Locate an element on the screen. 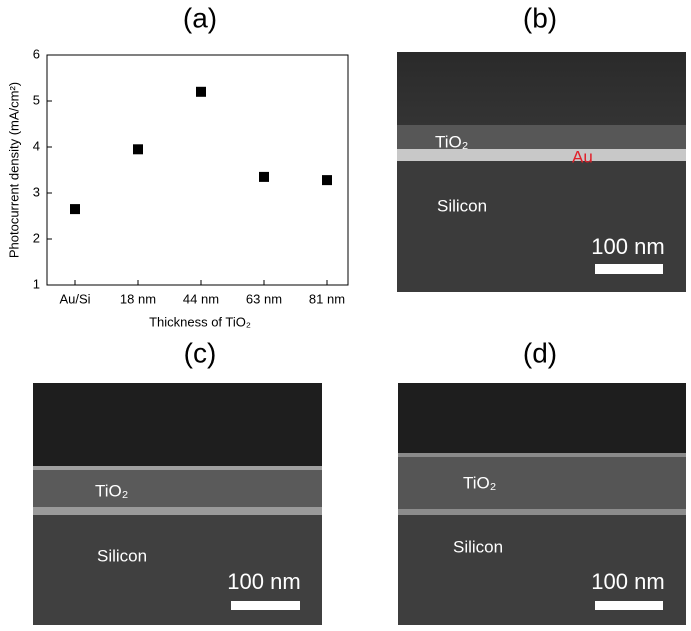 Image resolution: width=691 pixels, height=631 pixels. x-axis-label: Thickness of TiO₂ is located at coordinates (200, 321).